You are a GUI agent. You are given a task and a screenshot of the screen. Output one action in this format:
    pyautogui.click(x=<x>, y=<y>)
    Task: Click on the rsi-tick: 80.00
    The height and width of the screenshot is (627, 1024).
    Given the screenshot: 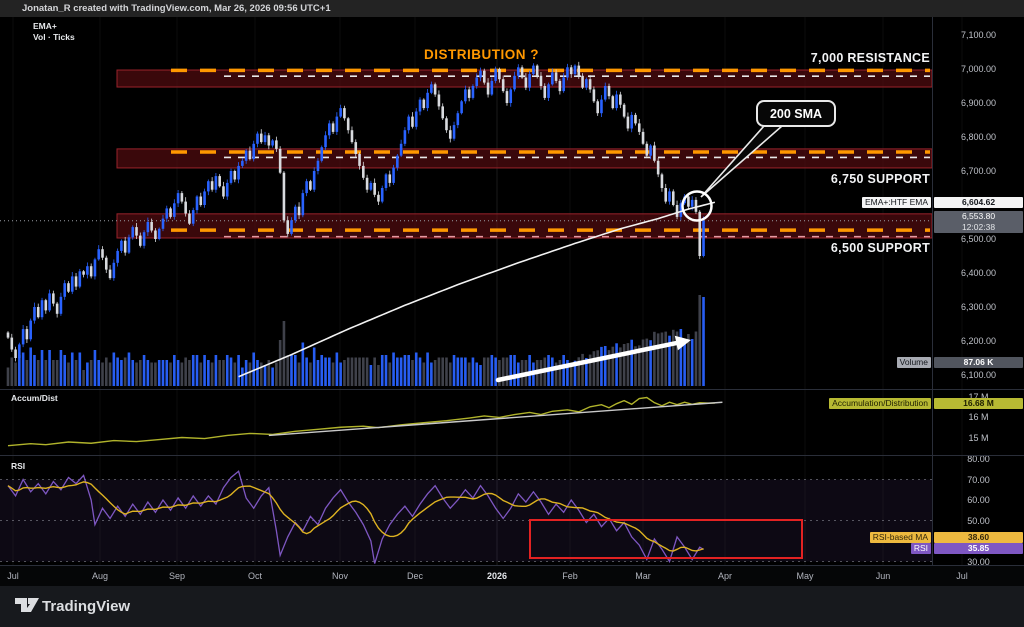 What is the action you would take?
    pyautogui.click(x=978, y=459)
    